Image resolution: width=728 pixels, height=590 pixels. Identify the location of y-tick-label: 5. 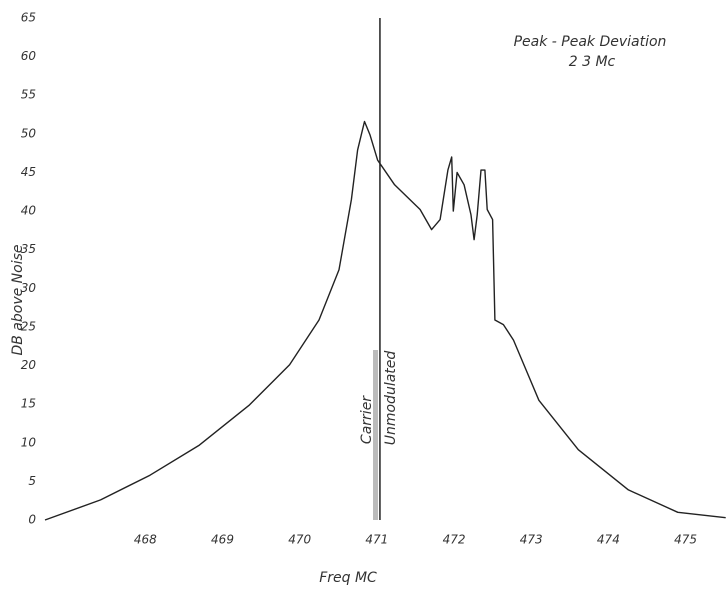
(32, 481).